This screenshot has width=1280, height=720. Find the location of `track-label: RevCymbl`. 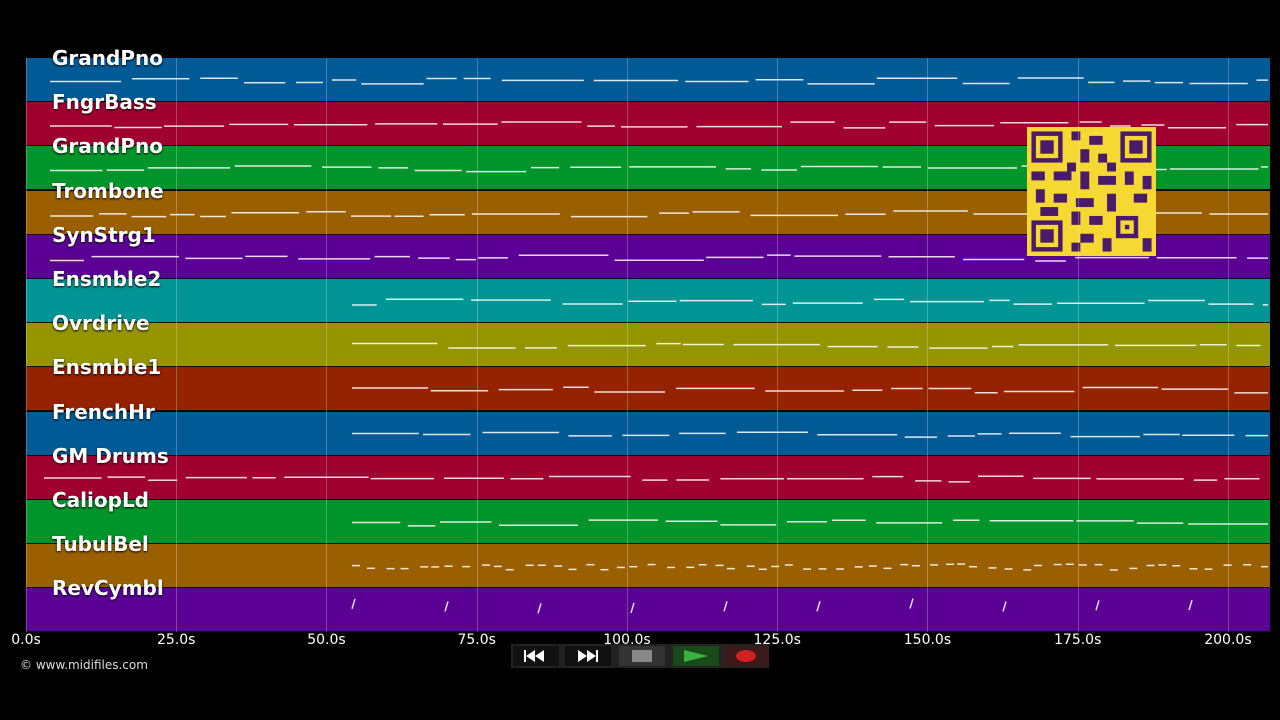

track-label: RevCymbl is located at coordinates (108, 588).